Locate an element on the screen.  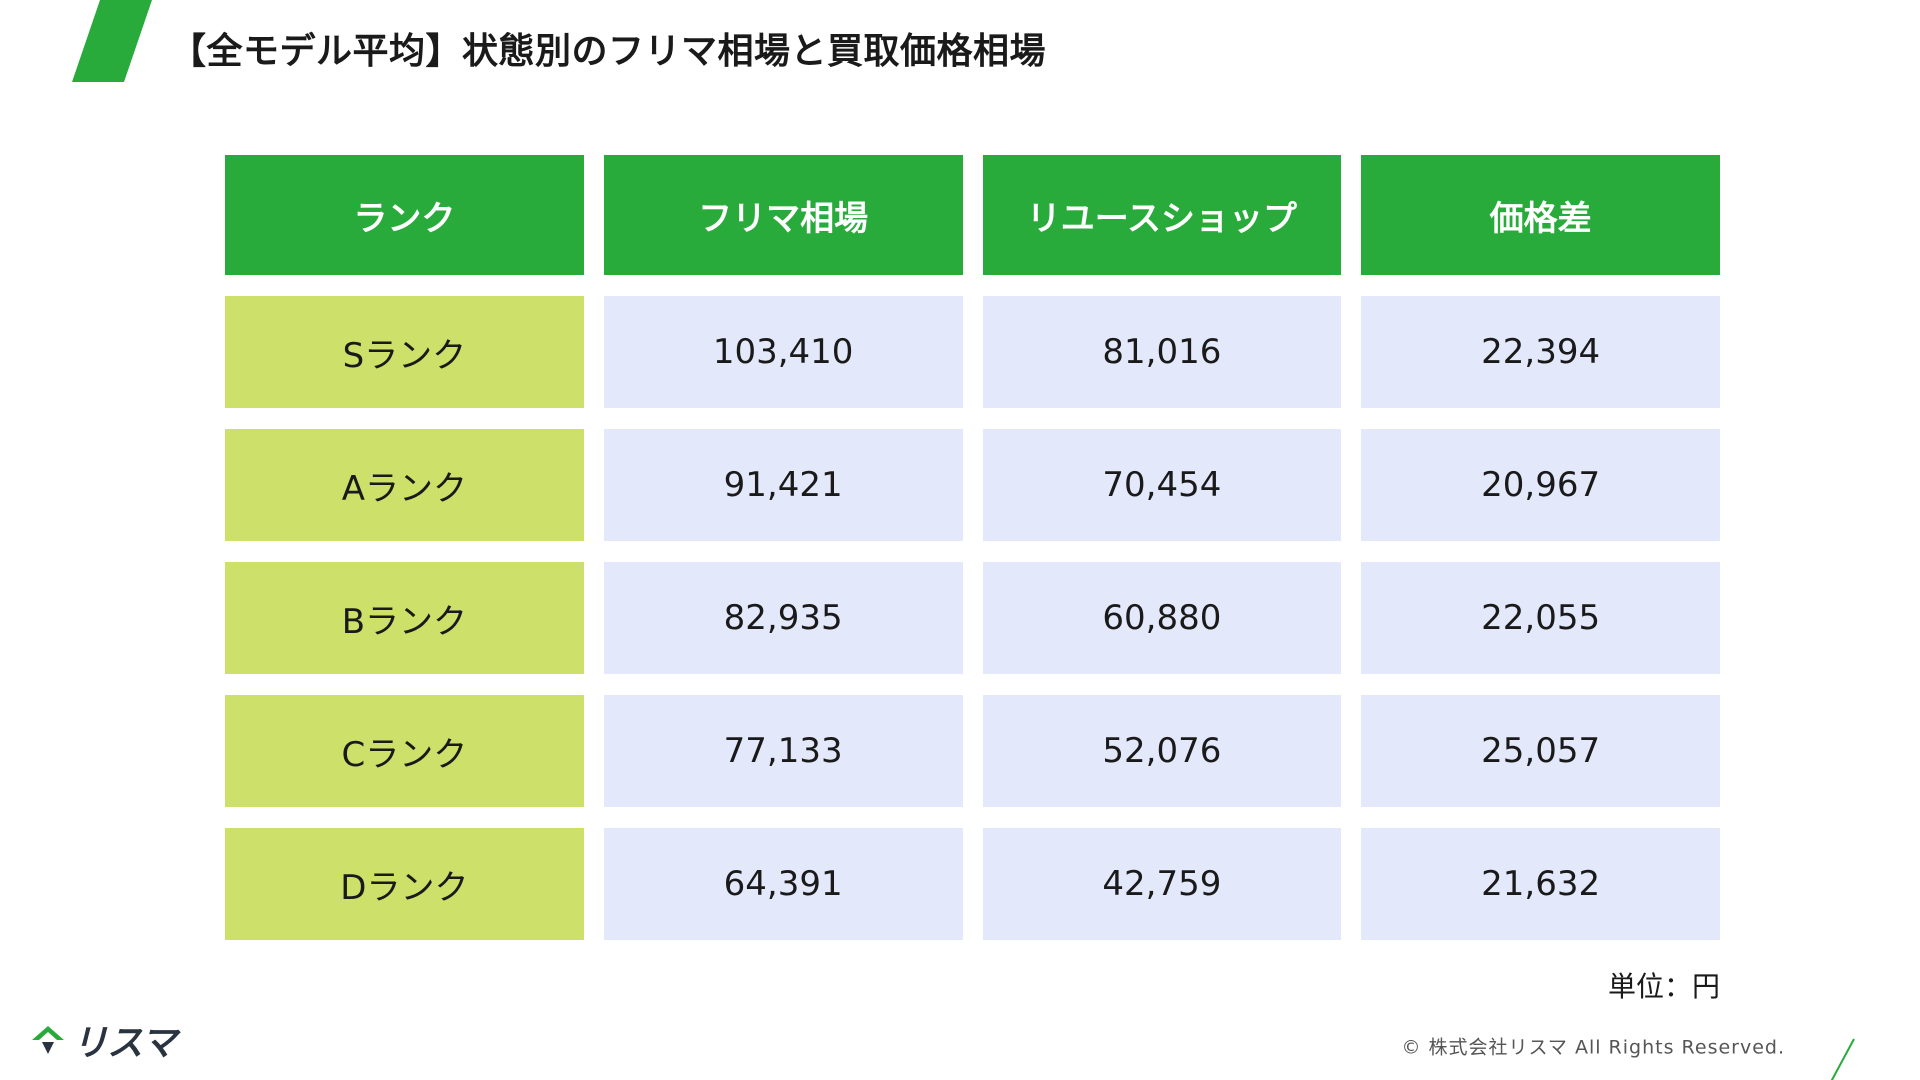
table-row: Bランク 82,935 60,880 22,055 is located at coordinates (972, 618).